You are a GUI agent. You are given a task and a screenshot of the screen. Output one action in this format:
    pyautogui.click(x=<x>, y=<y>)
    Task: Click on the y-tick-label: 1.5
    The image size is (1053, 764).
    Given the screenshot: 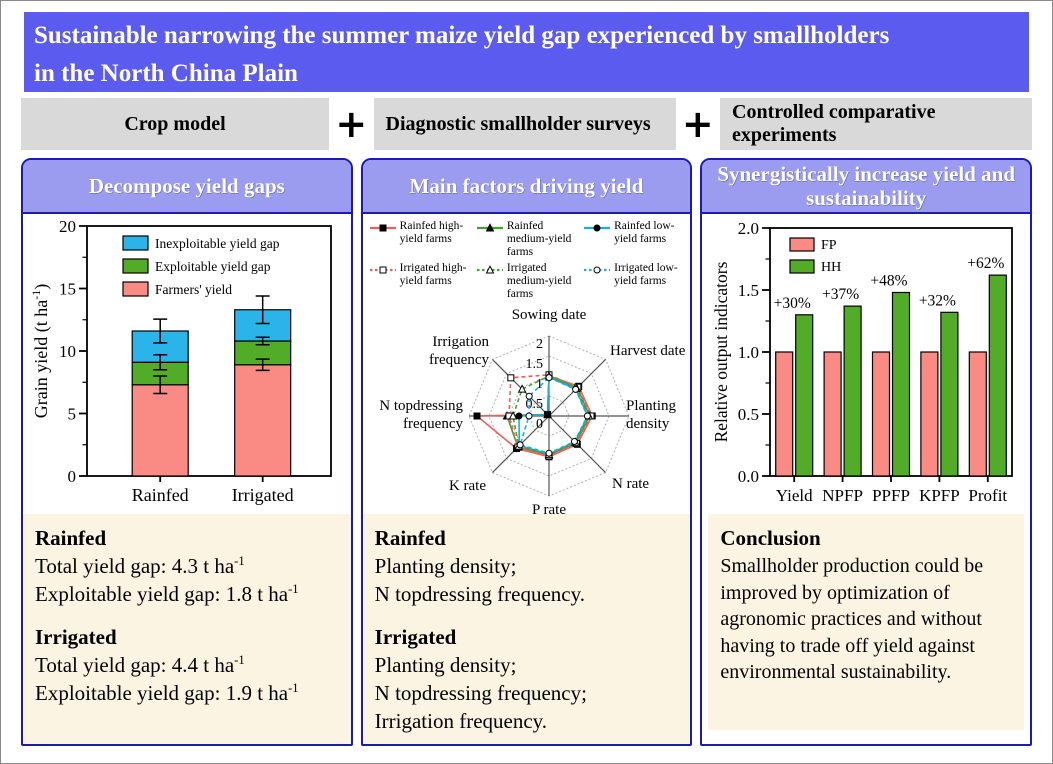 What is the action you would take?
    pyautogui.click(x=748, y=290)
    